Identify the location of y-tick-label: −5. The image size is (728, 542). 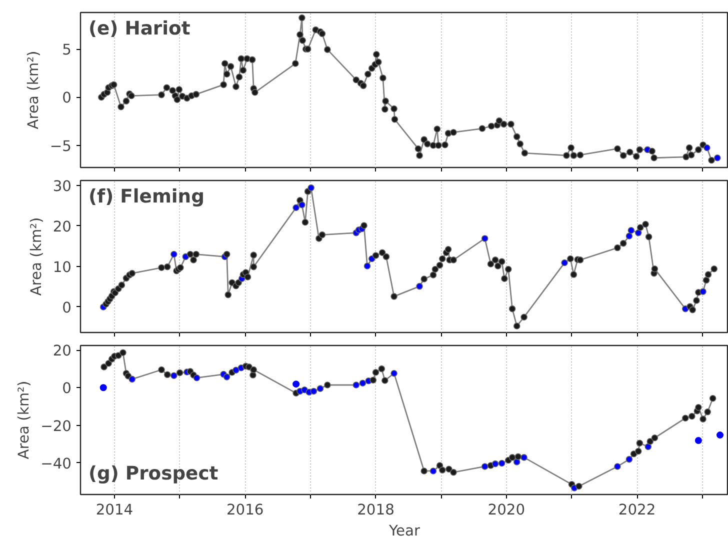
(61, 146).